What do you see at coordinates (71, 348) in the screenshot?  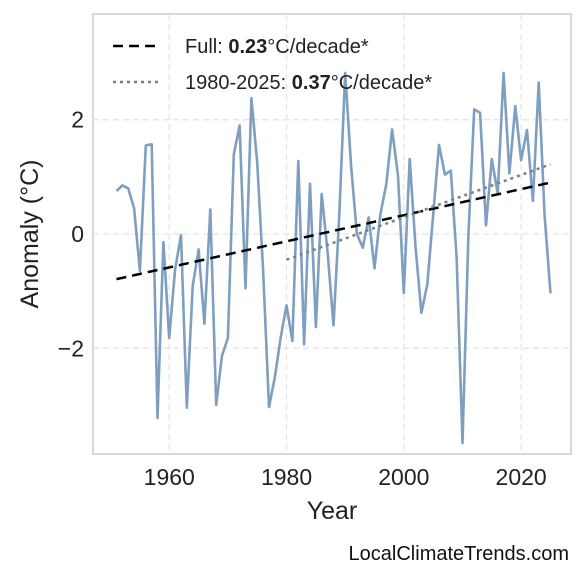 I see `y-tick-label: −2` at bounding box center [71, 348].